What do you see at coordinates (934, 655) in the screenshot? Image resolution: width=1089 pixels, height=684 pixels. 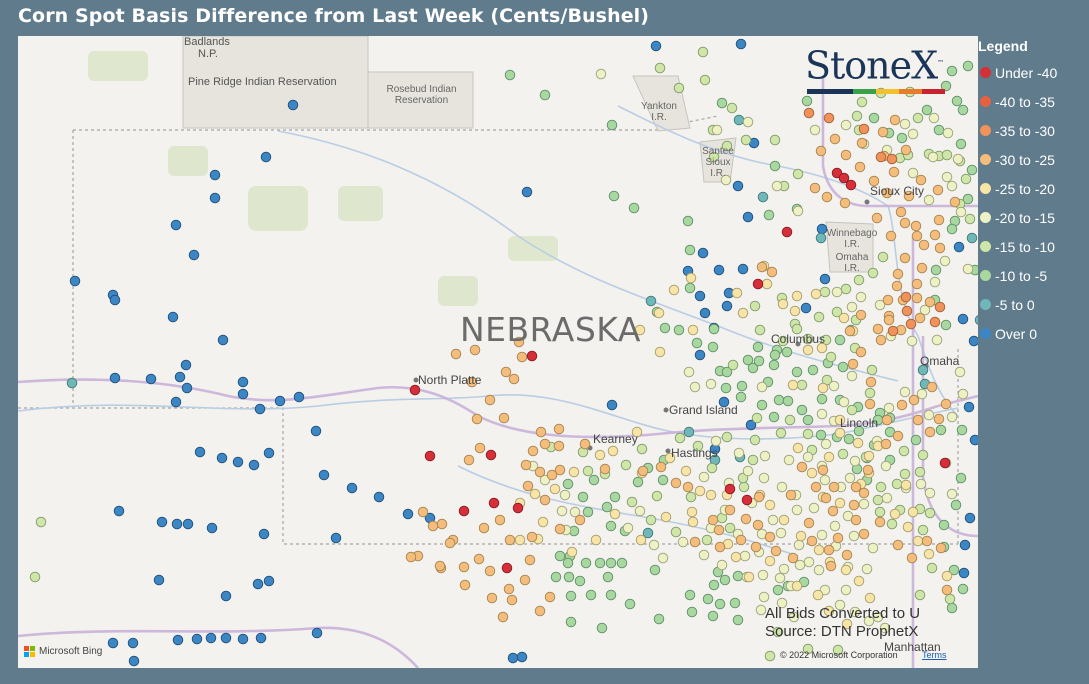 I see `terms-link: Terms` at bounding box center [934, 655].